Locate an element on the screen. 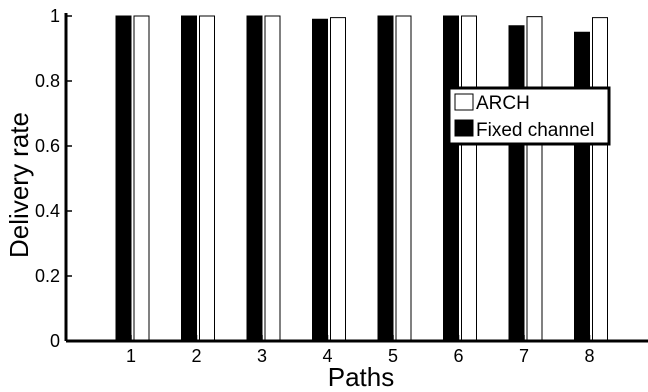  y-tick-label-0.4: 0.4 is located at coordinates (47, 211).